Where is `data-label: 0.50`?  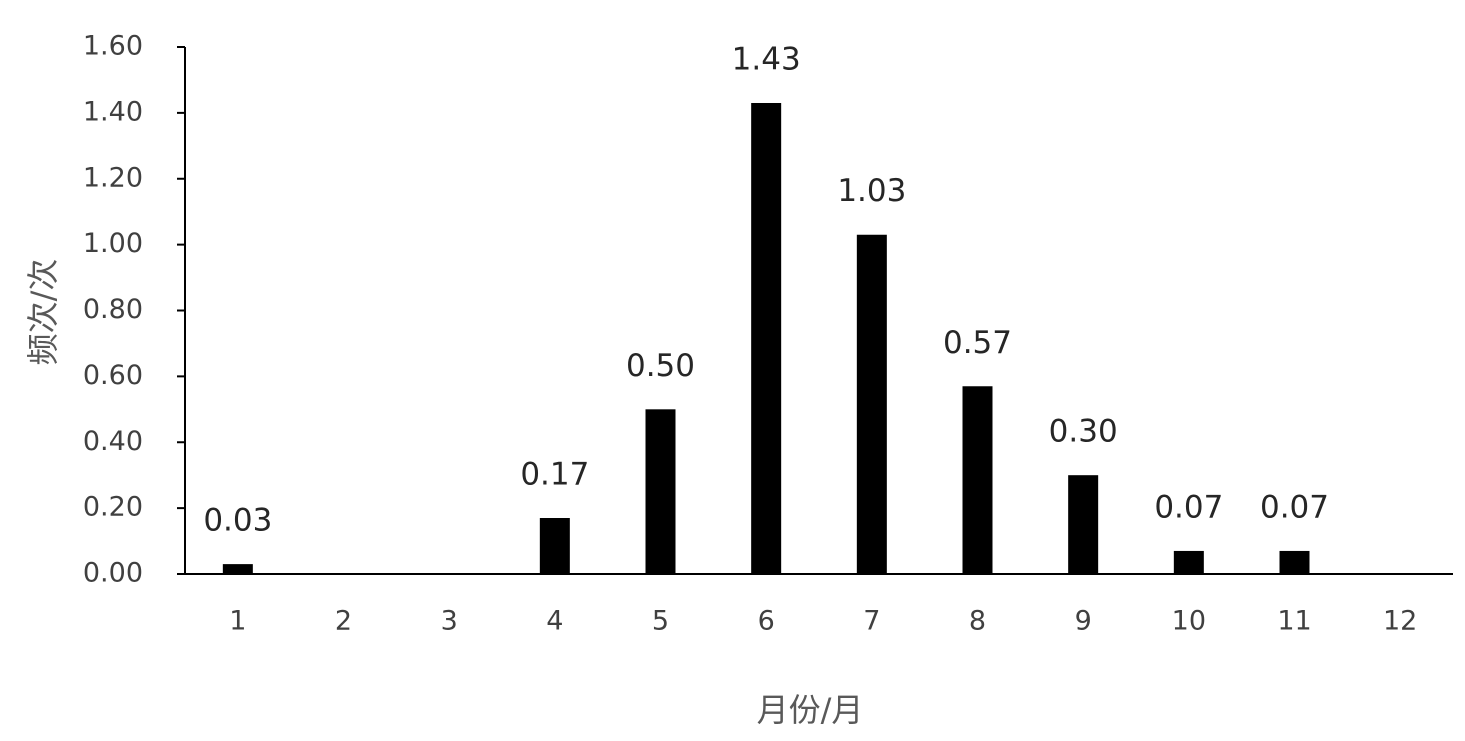
data-label: 0.50 is located at coordinates (660, 366).